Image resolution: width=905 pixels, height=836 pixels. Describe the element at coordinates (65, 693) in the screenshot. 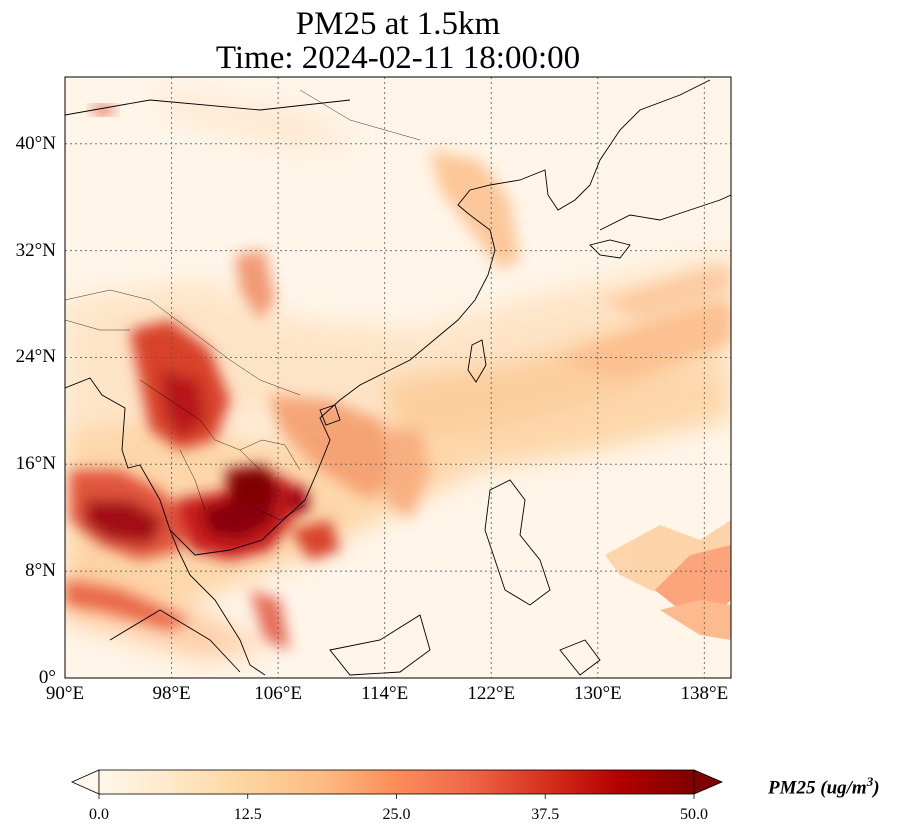

I see `longitude-tick-label: 90°E` at that location.